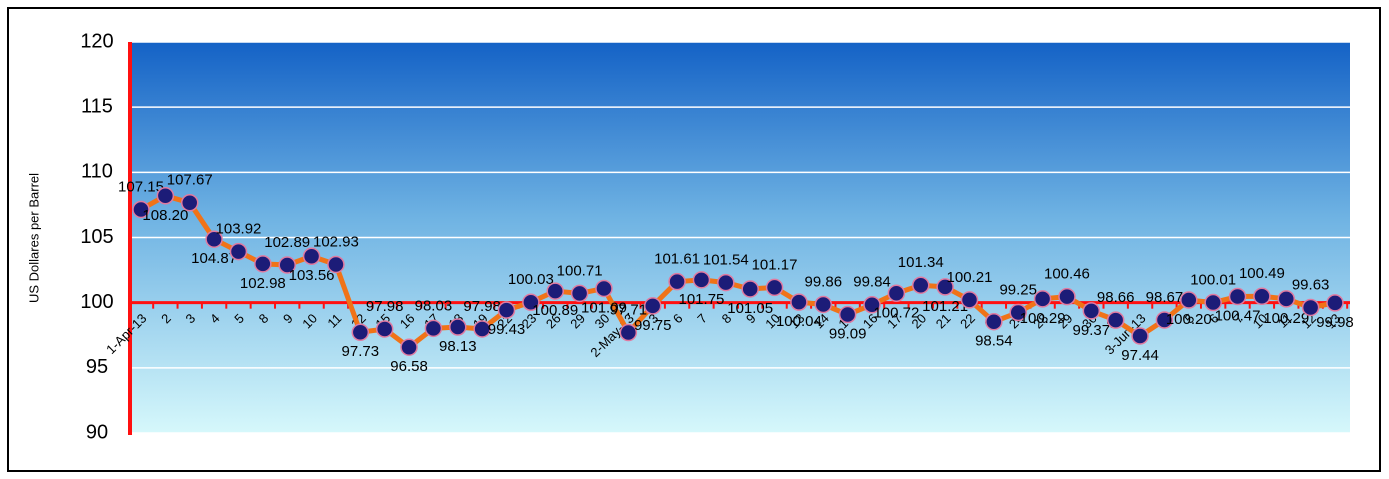 This screenshot has height=479, width=1389. Describe the element at coordinates (702, 299) in the screenshot. I see `data-label: 101.75` at that location.